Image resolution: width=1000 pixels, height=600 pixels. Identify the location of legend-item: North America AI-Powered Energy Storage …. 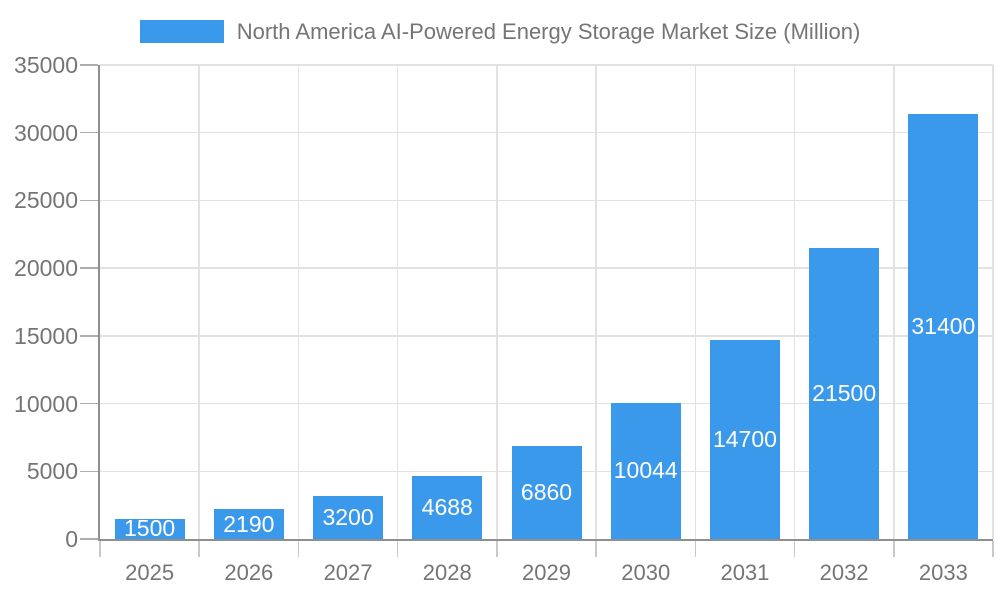
(500, 31).